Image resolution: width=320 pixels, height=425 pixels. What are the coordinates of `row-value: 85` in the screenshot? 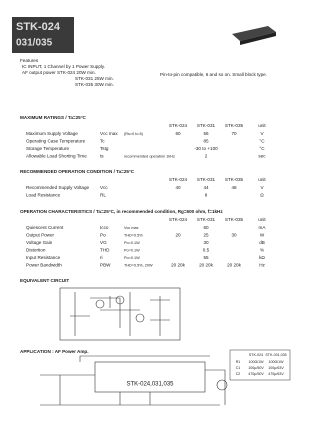 It's located at (206, 141).